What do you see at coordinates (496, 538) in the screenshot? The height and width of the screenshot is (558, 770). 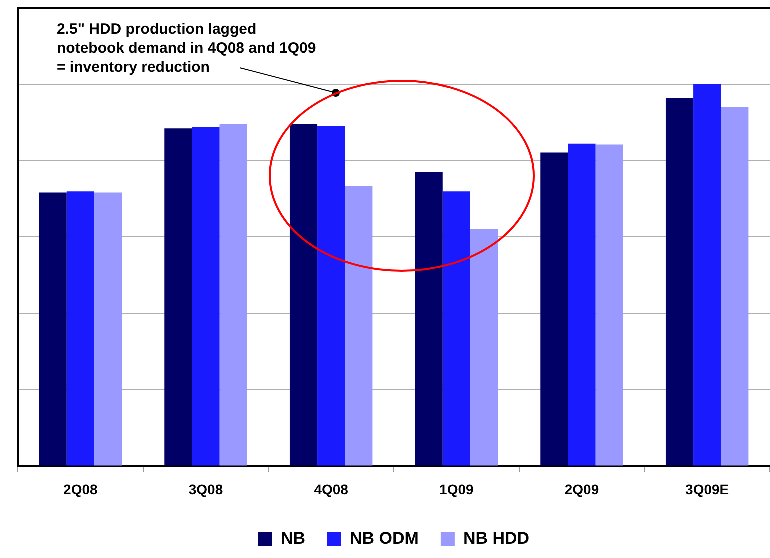 I see `legend-label: NB HDD` at bounding box center [496, 538].